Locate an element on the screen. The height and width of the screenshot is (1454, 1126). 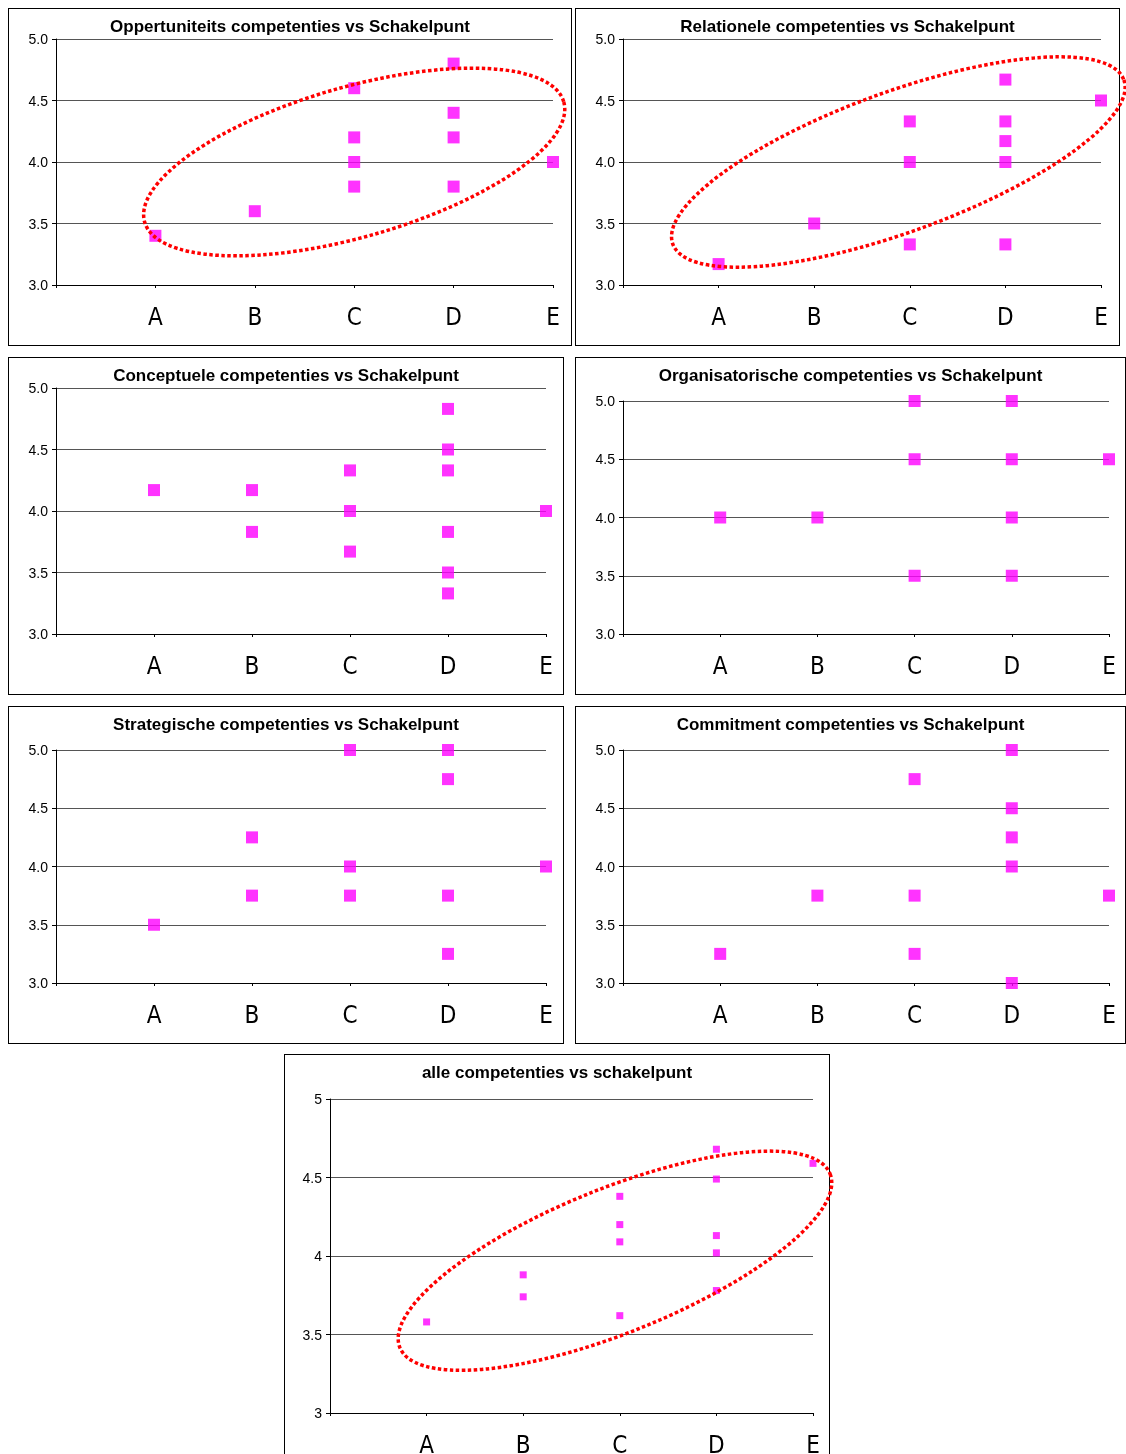
chart-title: Strategische competenties vs Schakelpunt is located at coordinates (286, 724).